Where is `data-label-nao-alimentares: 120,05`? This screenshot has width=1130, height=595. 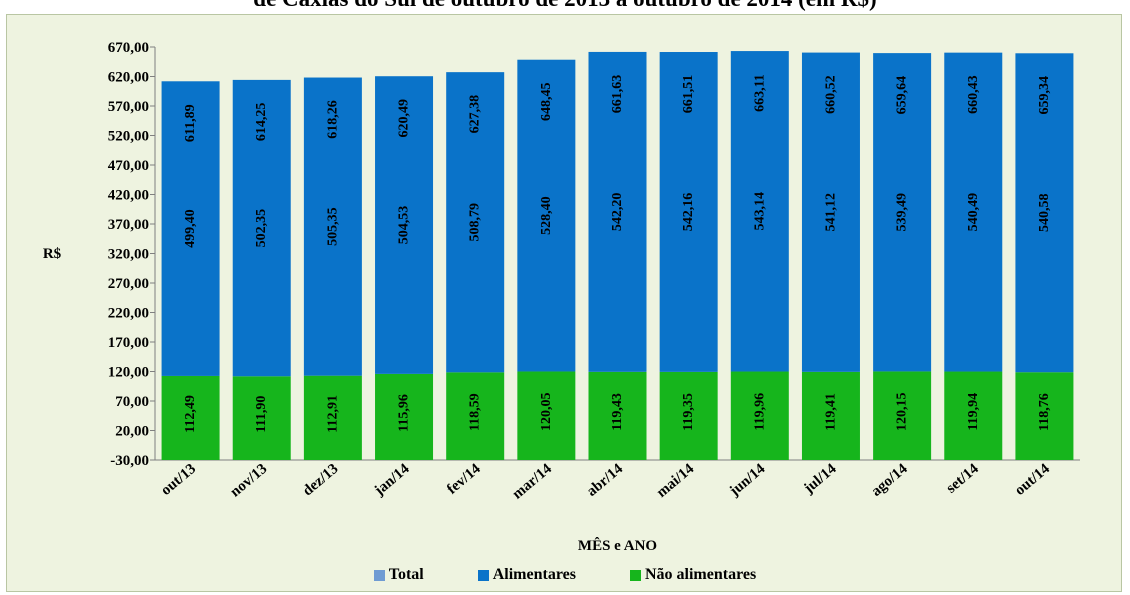
data-label-nao-alimentares: 120,05 is located at coordinates (546, 411).